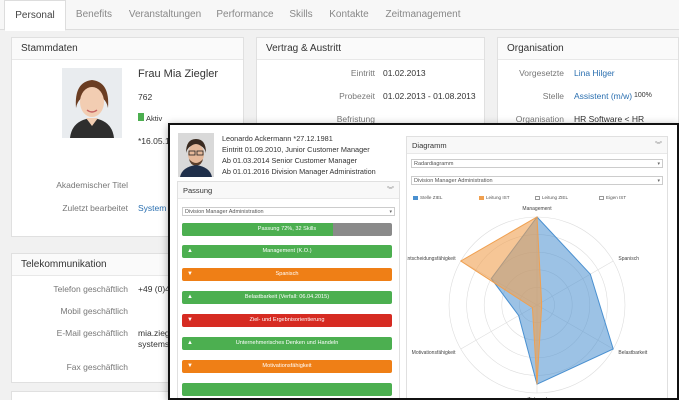  I want to click on organisation-value: HR Software < HR, so click(609, 119).